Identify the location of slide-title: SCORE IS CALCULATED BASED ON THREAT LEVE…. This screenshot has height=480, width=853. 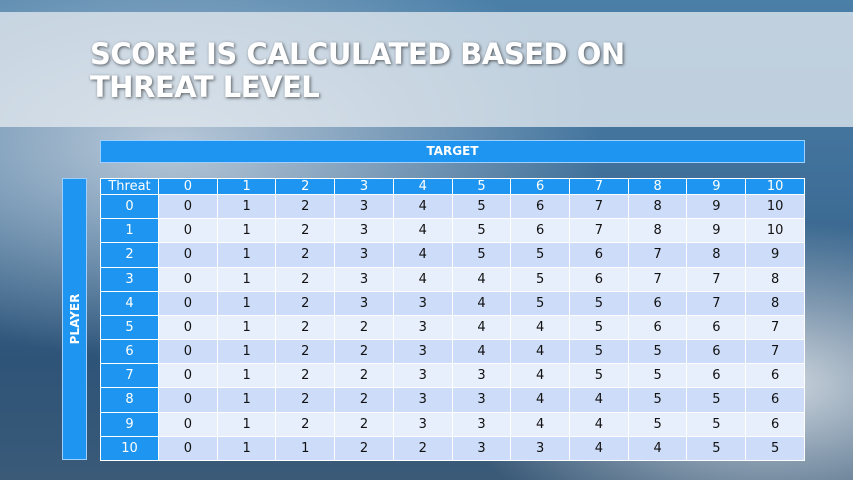
(357, 70).